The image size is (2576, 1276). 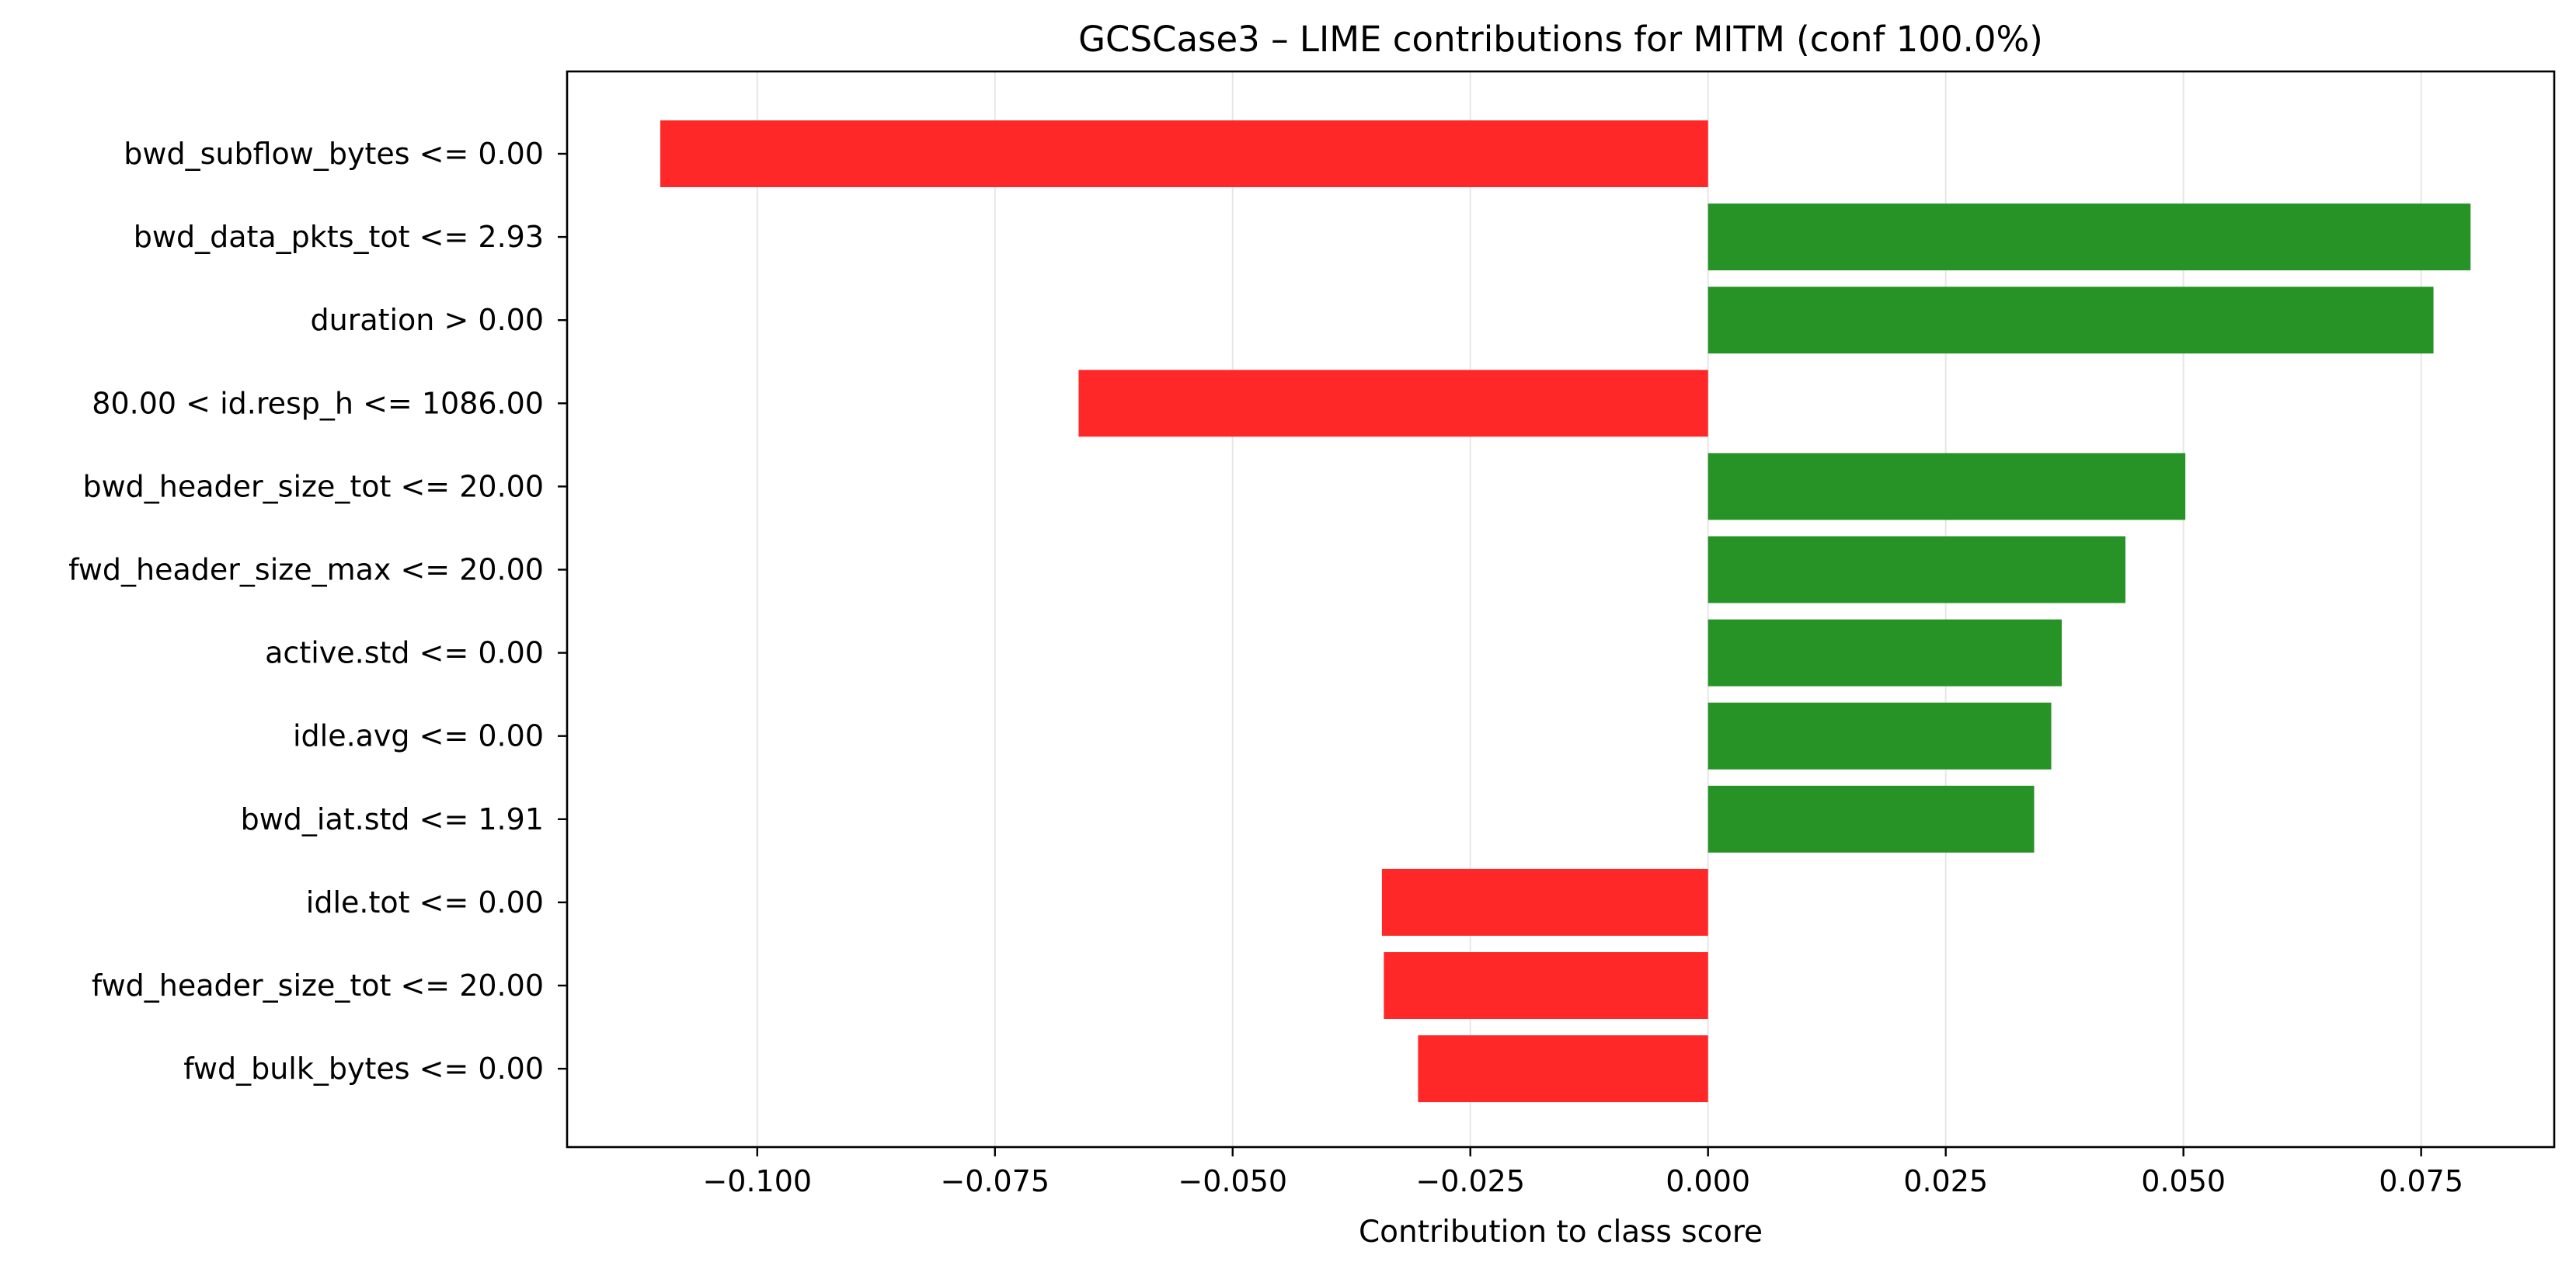 What do you see at coordinates (1708, 1181) in the screenshot?
I see `x-tick-label: 0.000` at bounding box center [1708, 1181].